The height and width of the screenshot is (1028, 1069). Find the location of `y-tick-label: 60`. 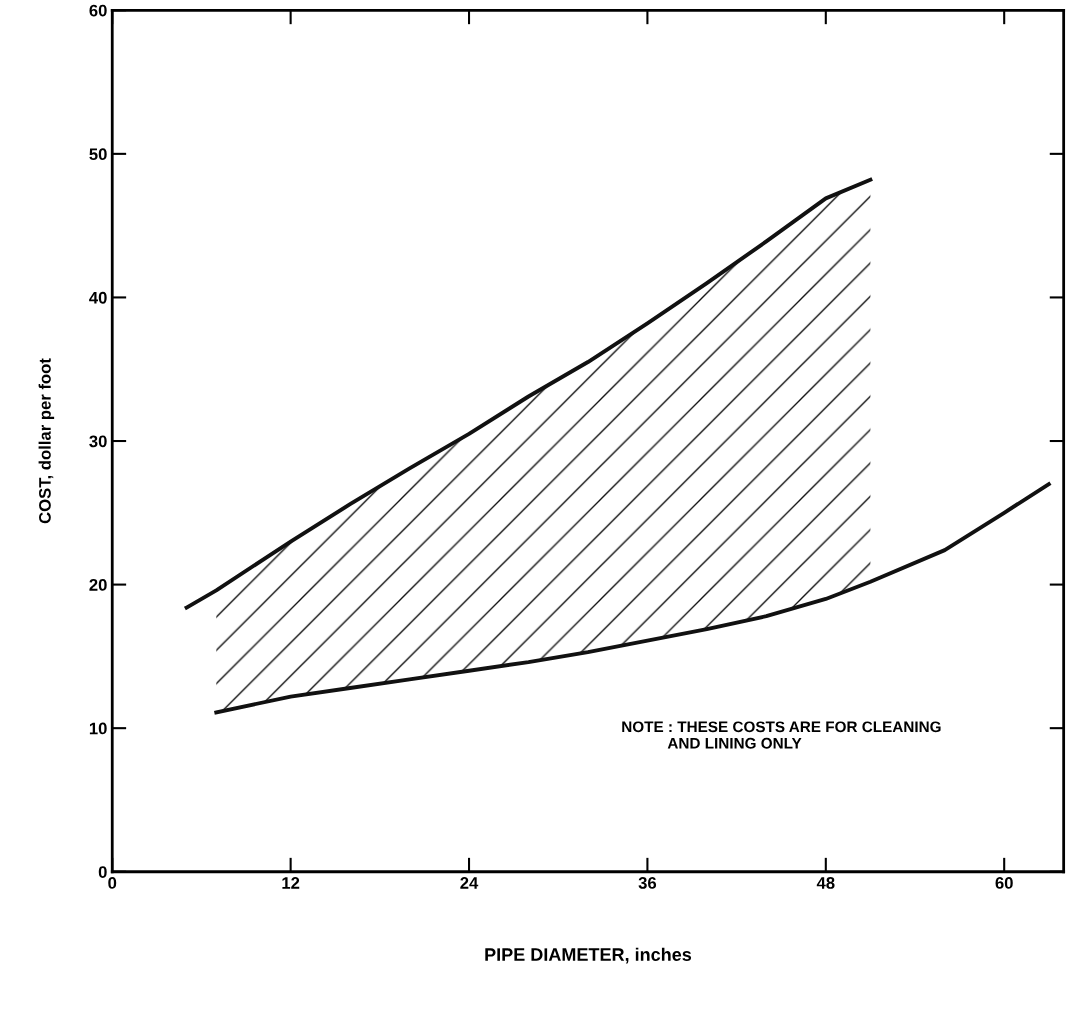

y-tick-label: 60 is located at coordinates (98, 10).